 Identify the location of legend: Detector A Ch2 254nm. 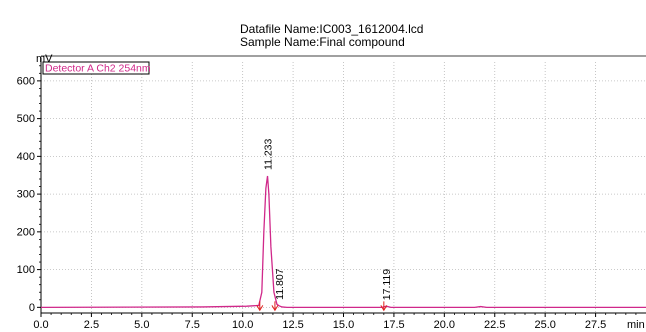
(96, 68).